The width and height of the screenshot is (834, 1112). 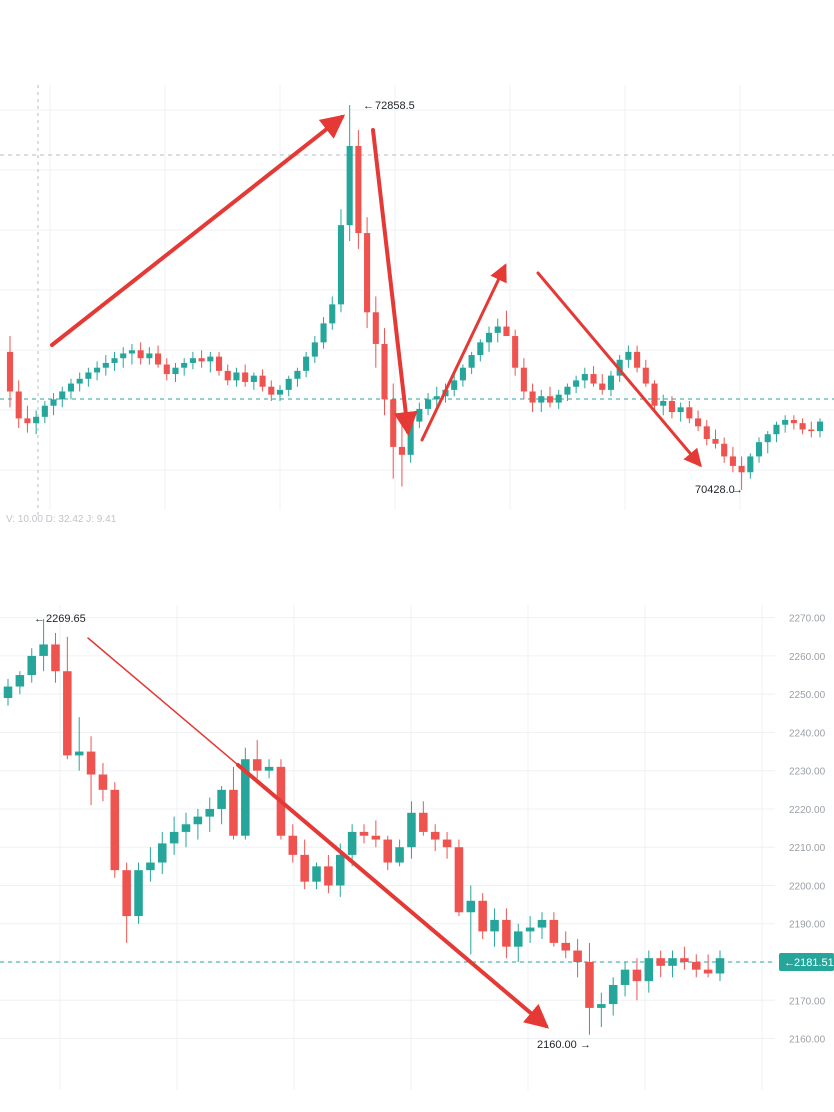 I want to click on y-axis-tick-label: 2260.00, so click(x=807, y=657).